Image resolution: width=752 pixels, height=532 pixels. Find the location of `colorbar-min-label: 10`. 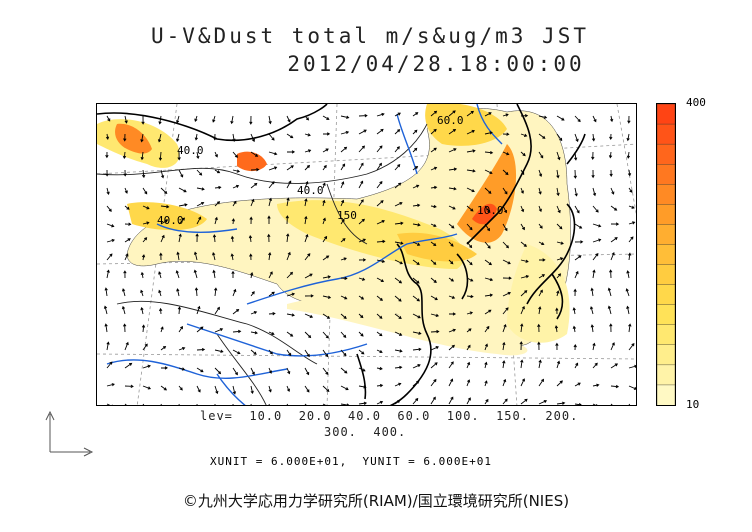

colorbar-min-label: 10 is located at coordinates (693, 404).